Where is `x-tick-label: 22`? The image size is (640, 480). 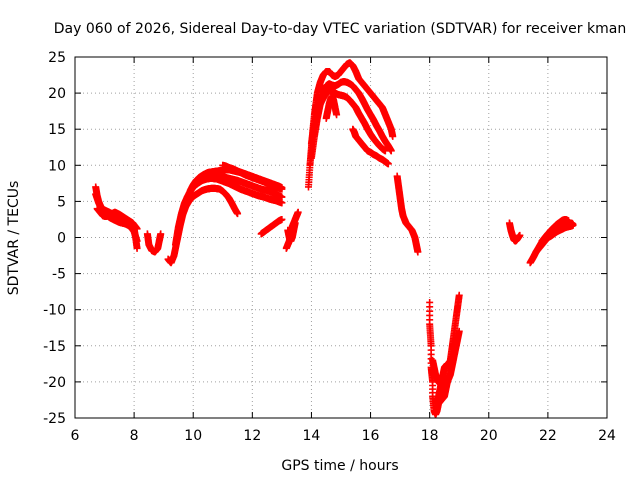
x-tick-label: 22 is located at coordinates (548, 436).